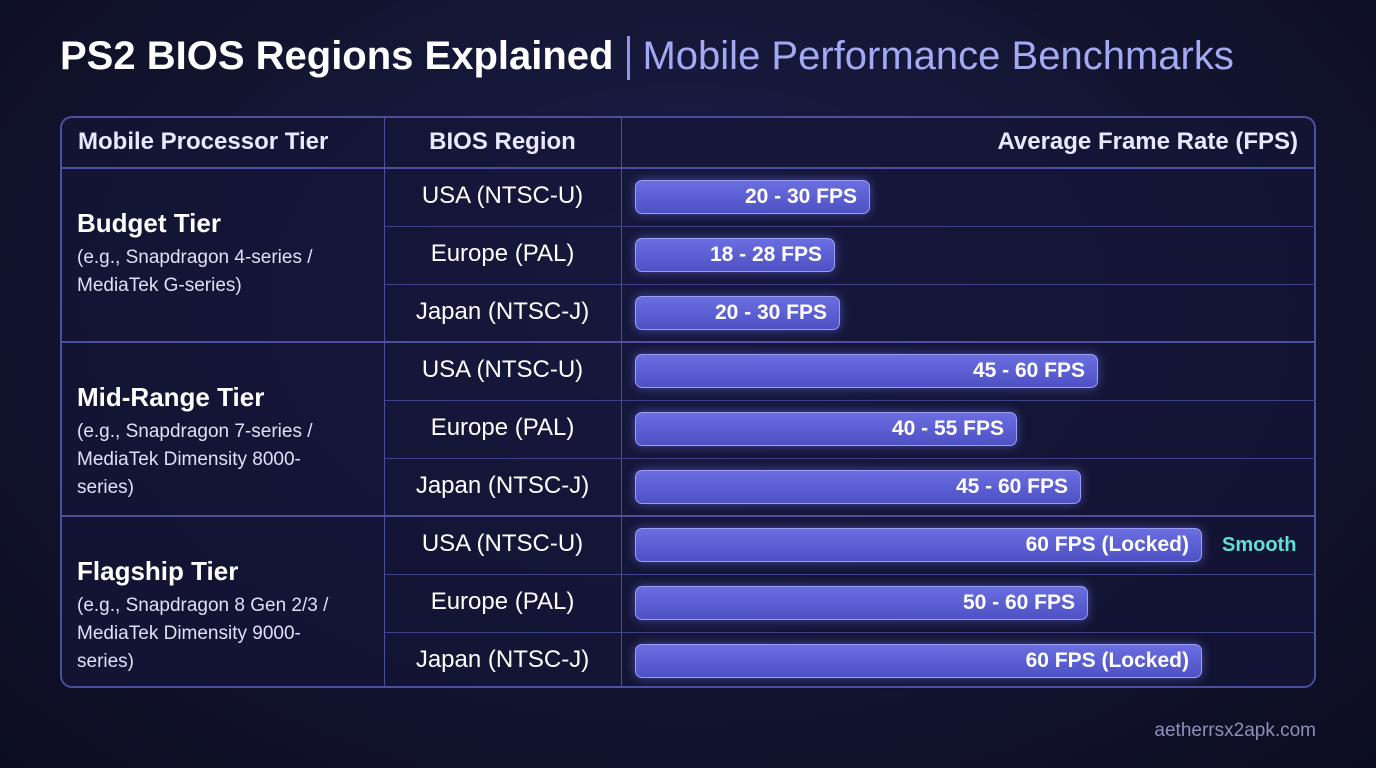 The image size is (1376, 768). I want to click on tier-name: Flagship Tier, so click(158, 571).